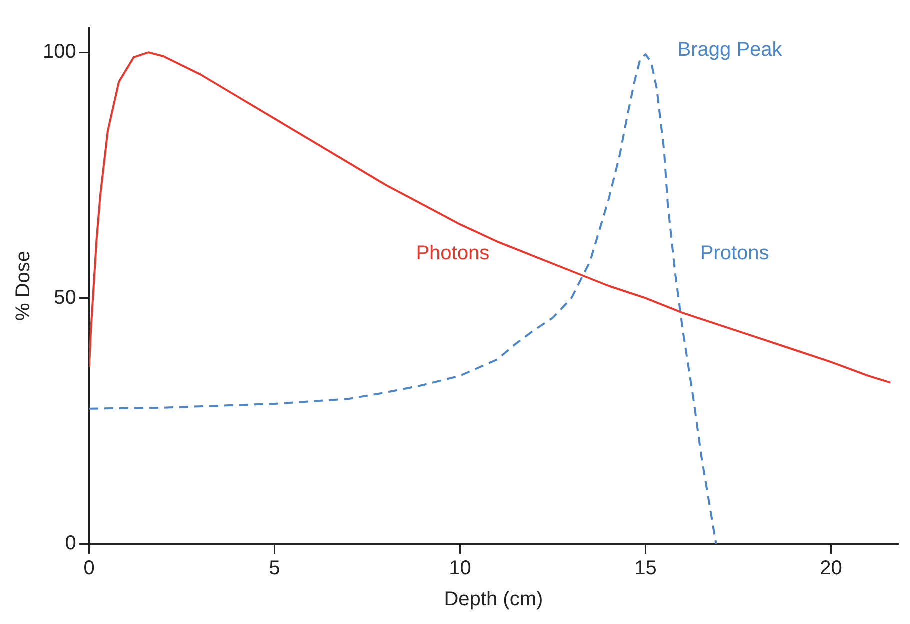 Image resolution: width=910 pixels, height=624 pixels. What do you see at coordinates (494, 599) in the screenshot?
I see `x-axis-title: Depth (cm)` at bounding box center [494, 599].